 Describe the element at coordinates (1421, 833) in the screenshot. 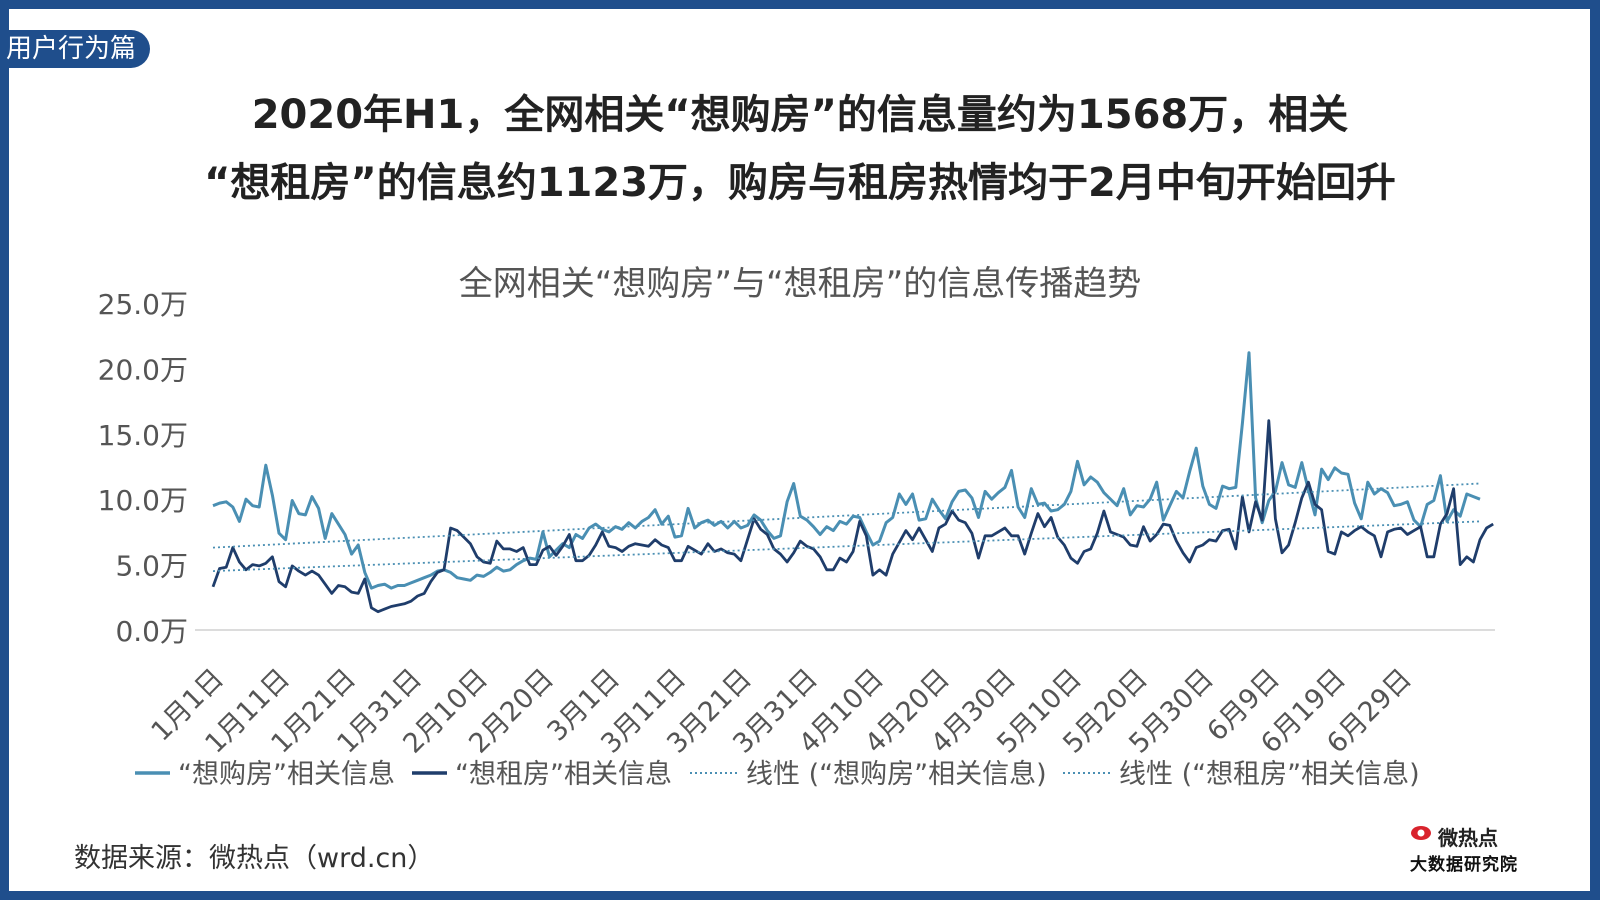

I see `eye-icon` at that location.